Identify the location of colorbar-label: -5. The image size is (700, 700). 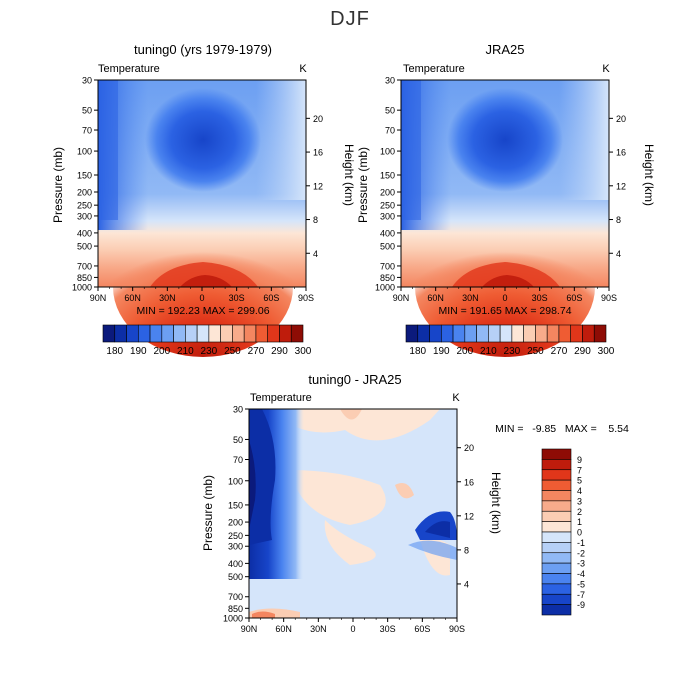
(581, 584).